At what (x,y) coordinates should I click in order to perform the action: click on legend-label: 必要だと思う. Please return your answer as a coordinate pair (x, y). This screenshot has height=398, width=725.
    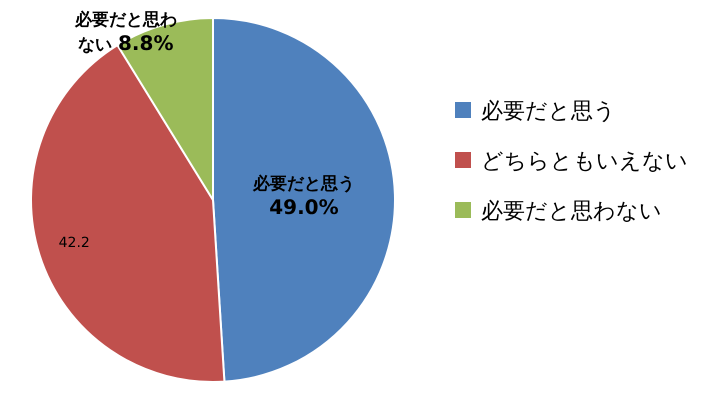
    Looking at the image, I should click on (548, 111).